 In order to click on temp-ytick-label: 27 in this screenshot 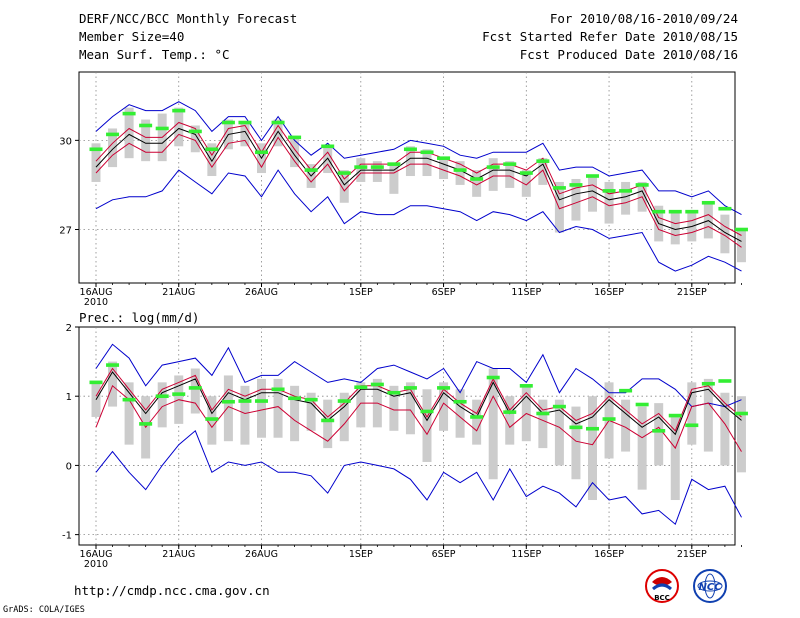, I will do `click(65, 231)`.